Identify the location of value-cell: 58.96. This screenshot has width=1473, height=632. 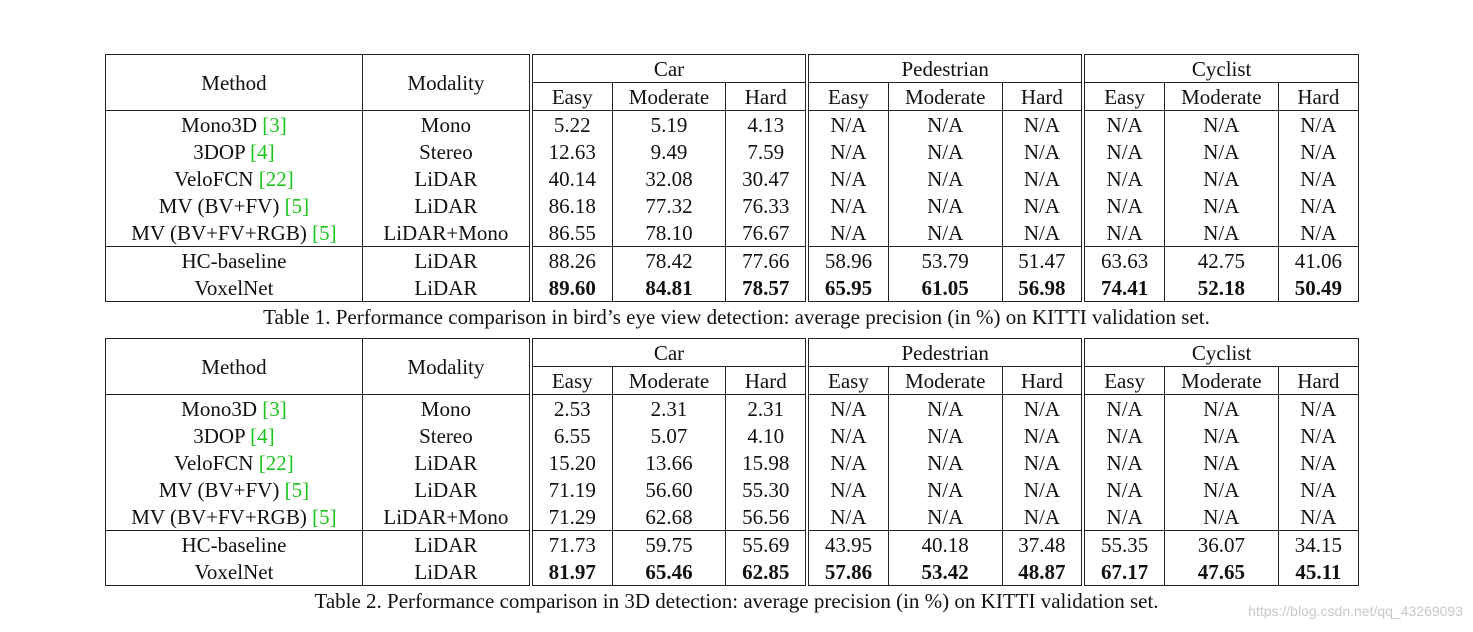
(847, 260).